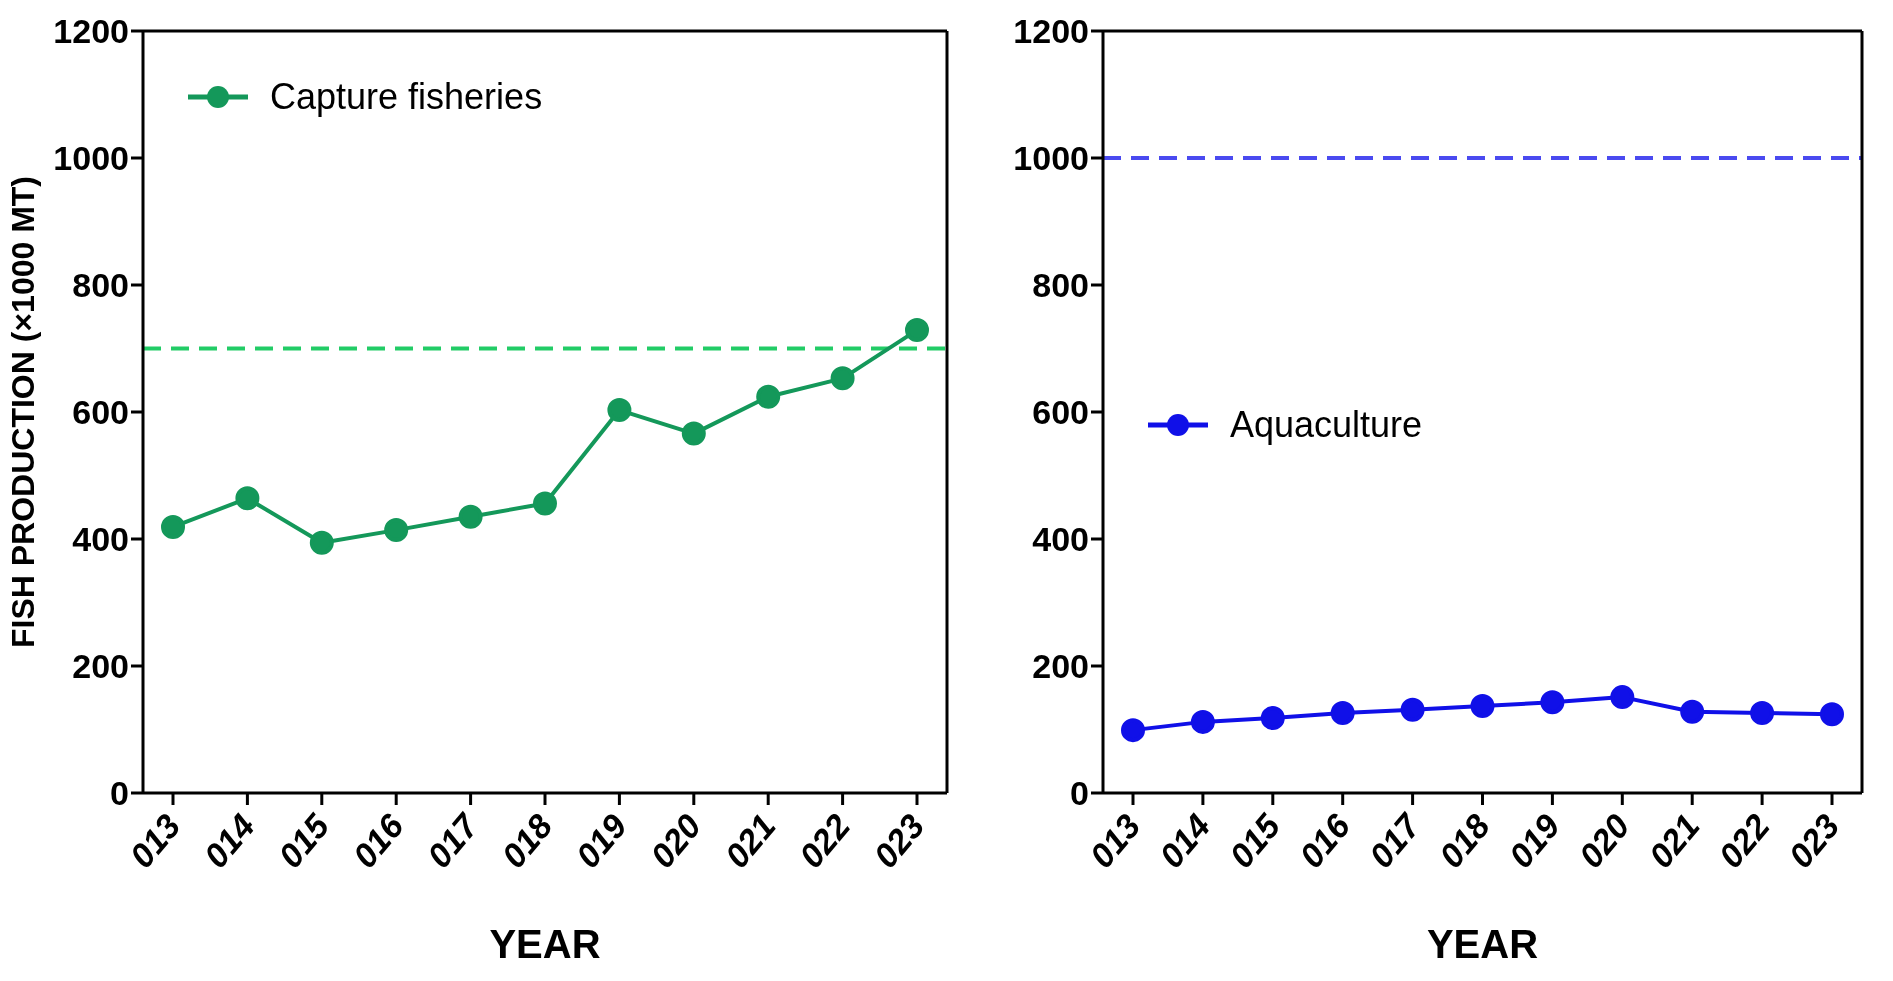  Describe the element at coordinates (406, 96) in the screenshot. I see `legend-label: Capture fisheries` at that location.